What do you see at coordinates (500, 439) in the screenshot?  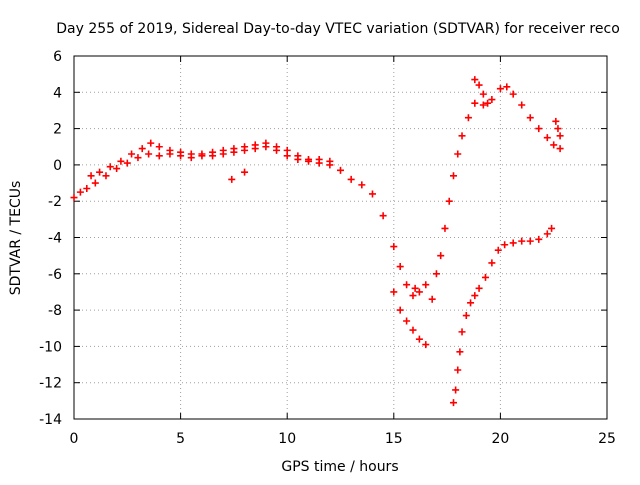 I see `x-tick-label: 20` at bounding box center [500, 439].